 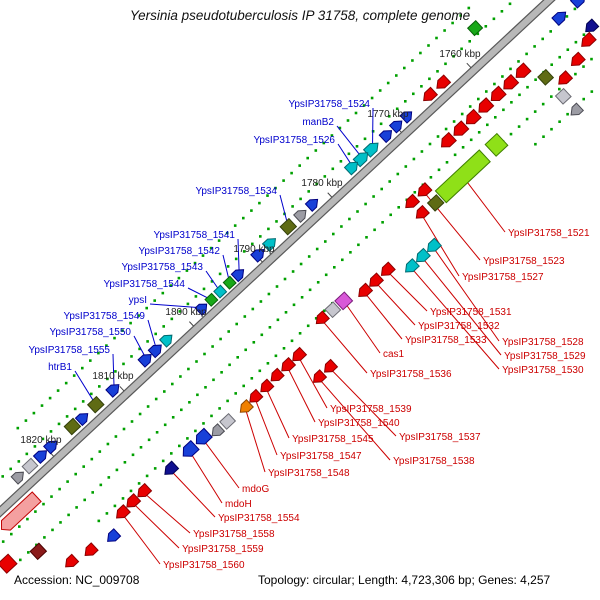 What do you see at coordinates (471, 312) in the screenshot?
I see `gene-label: YpsIP31758_1531` at bounding box center [471, 312].